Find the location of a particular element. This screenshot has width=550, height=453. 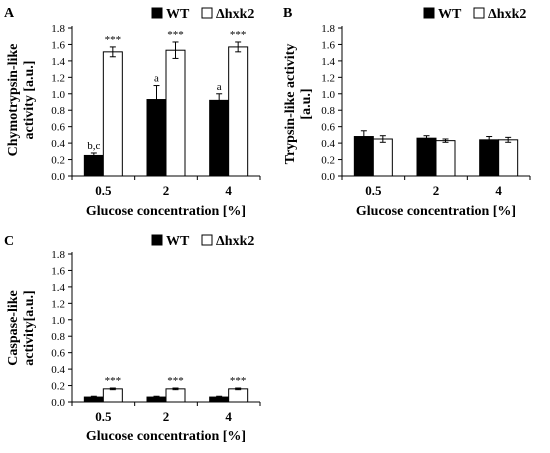

y-axis-label: Trypsin-like activity is located at coordinates (290, 104).